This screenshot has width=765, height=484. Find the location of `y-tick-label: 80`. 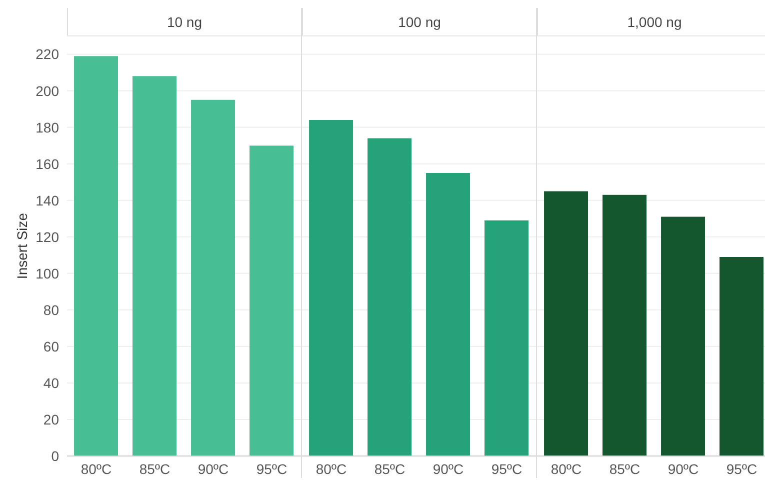

y-tick-label: 80 is located at coordinates (51, 310).